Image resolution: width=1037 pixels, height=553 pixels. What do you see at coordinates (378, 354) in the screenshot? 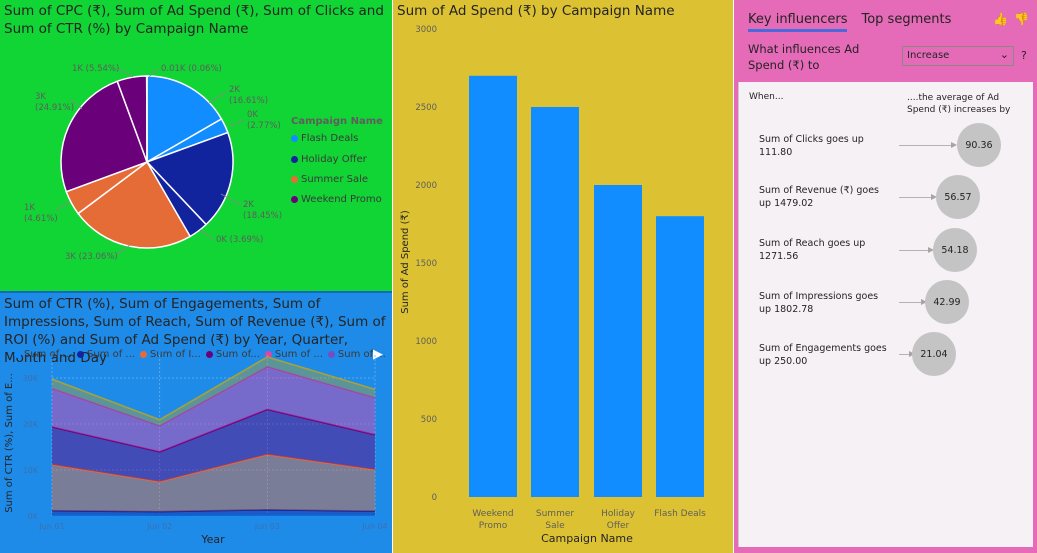
I see `legend-more-arrow: ▶` at bounding box center [378, 354].